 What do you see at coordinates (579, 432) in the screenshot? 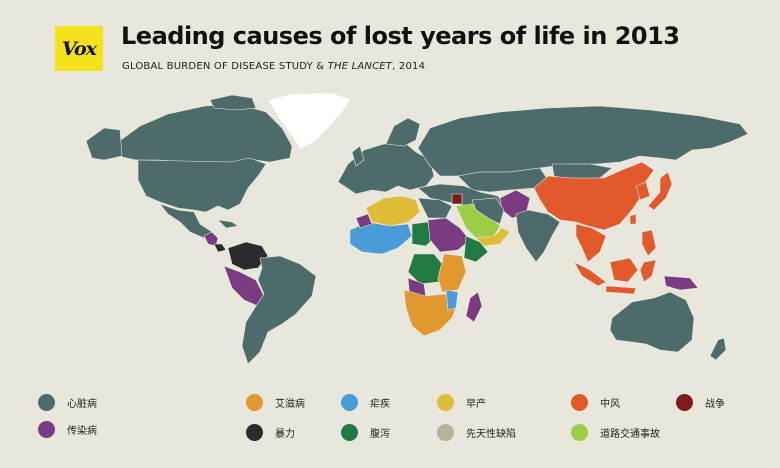
I see `legend-swatch-road` at bounding box center [579, 432].